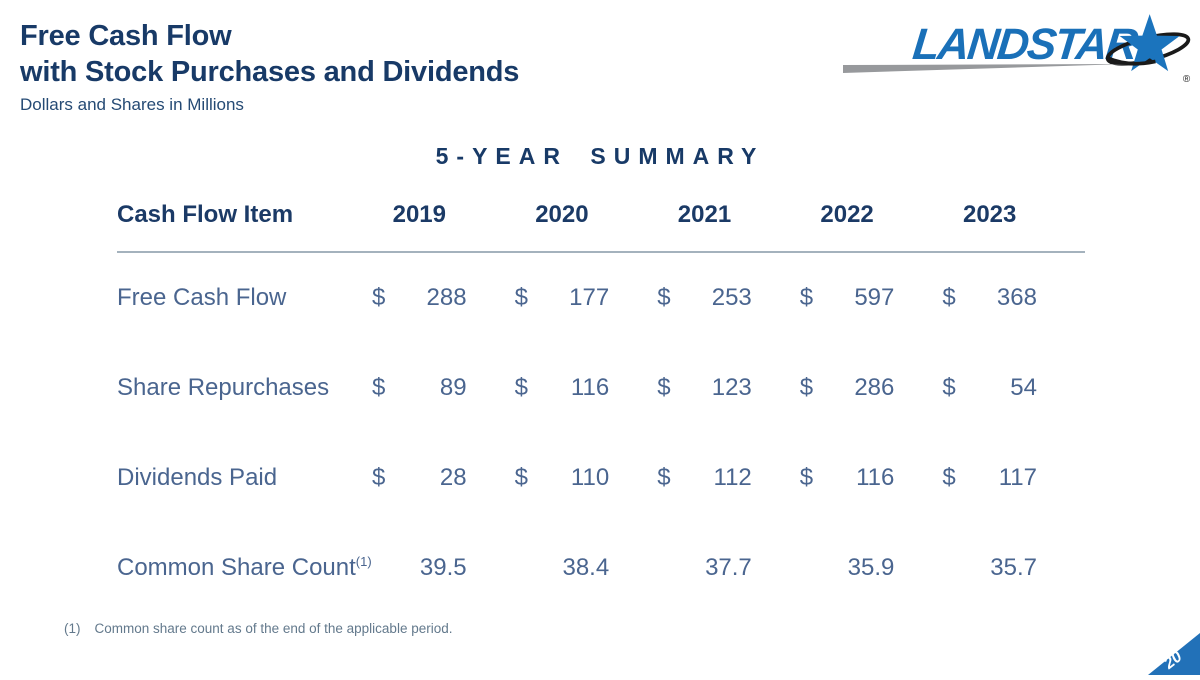  I want to click on landstar-logo: LANDSTAR ®, so click(1016, 57).